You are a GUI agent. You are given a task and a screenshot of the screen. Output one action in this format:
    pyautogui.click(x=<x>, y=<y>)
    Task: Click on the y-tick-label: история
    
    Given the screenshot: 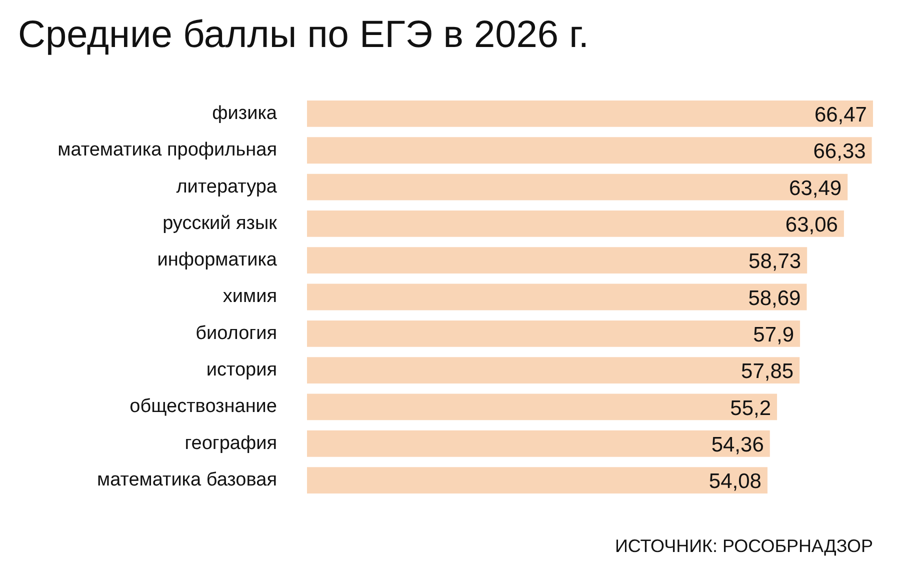 What is the action you would take?
    pyautogui.click(x=241, y=370)
    